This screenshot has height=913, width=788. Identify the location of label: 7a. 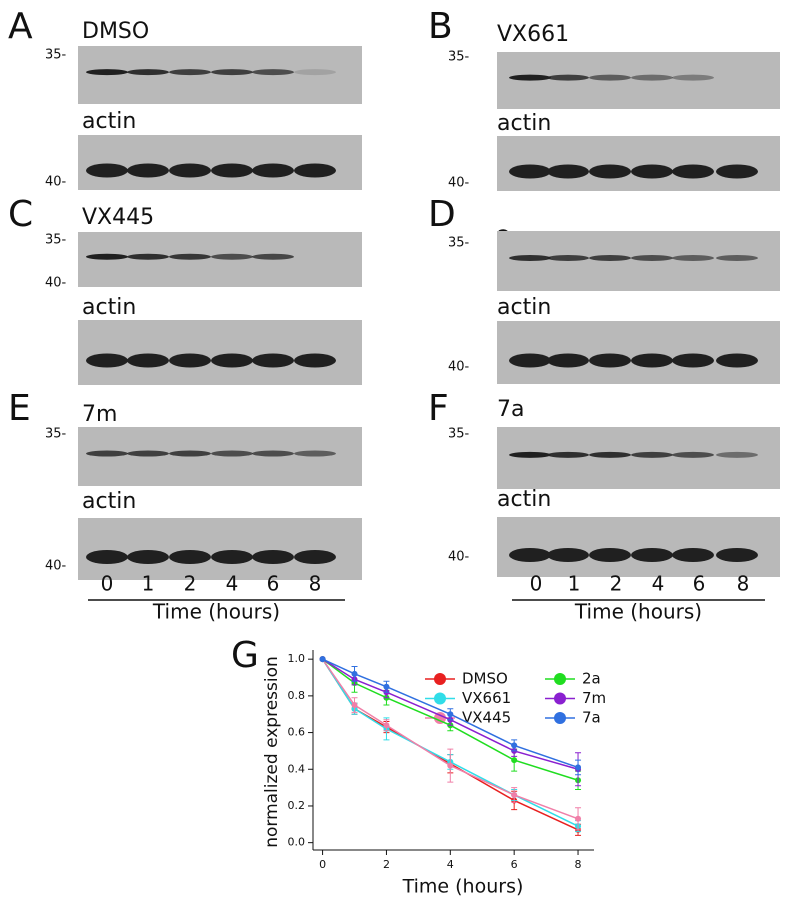
(591, 718).